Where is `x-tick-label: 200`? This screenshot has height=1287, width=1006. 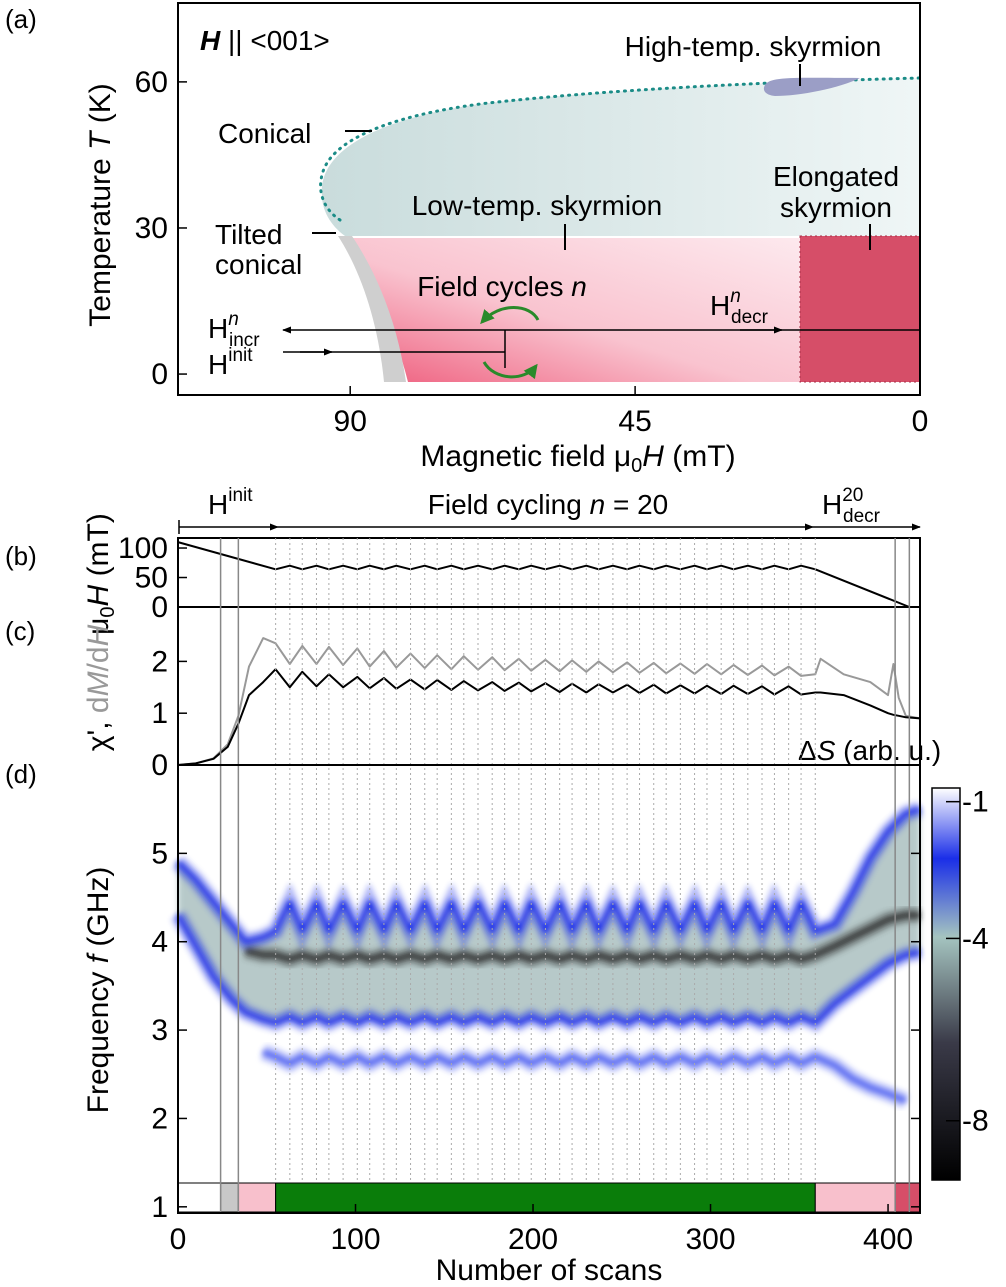
x-tick-label: 200 is located at coordinates (533, 1239).